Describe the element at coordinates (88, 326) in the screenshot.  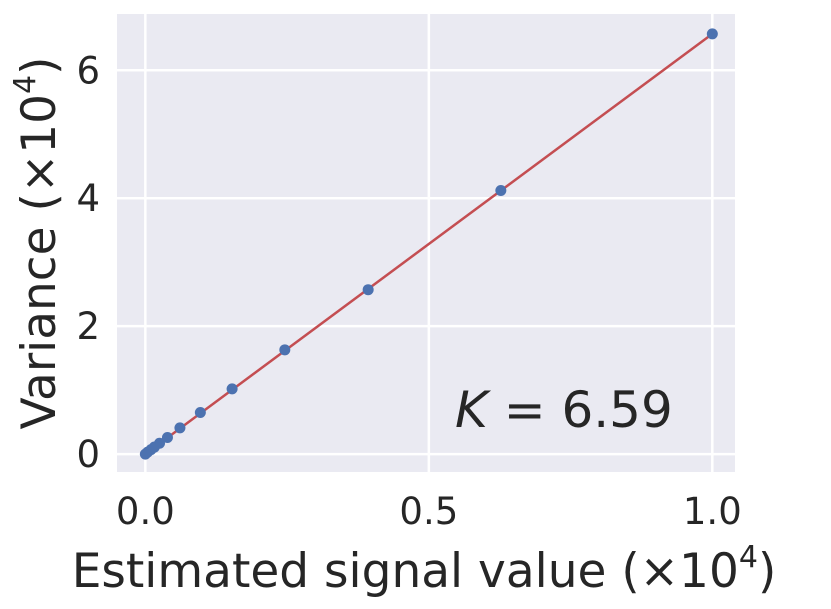
I see `y-tick-label: 2` at that location.